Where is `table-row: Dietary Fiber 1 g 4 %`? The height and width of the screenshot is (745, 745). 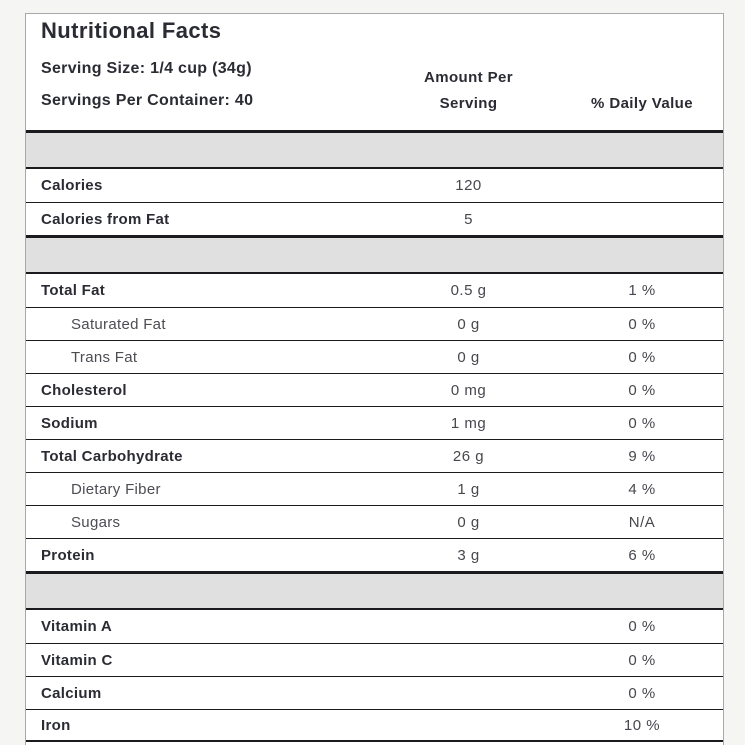
table-row: Dietary Fiber 1 g 4 % is located at coordinates (374, 488).